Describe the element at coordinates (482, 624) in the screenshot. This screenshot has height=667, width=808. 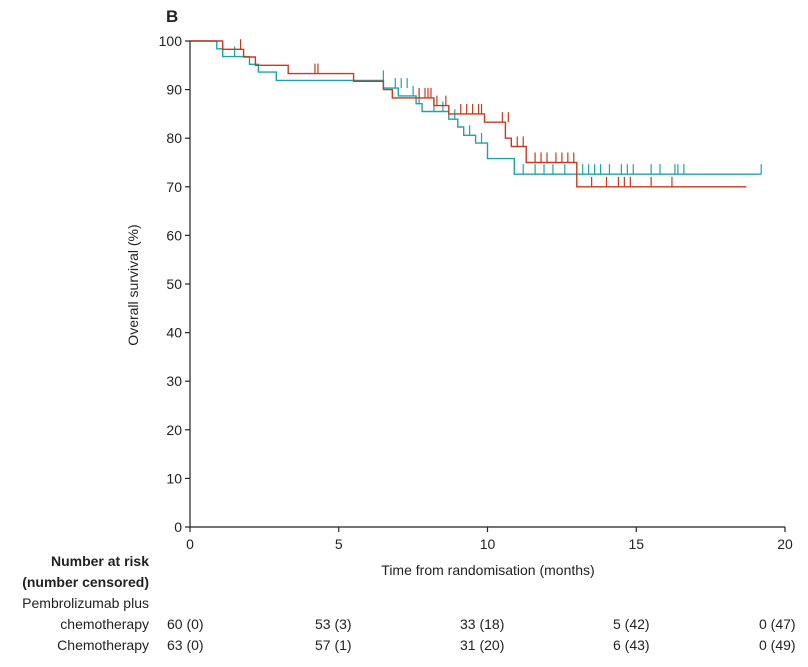
I see `risk-value: 33 (18)` at that location.